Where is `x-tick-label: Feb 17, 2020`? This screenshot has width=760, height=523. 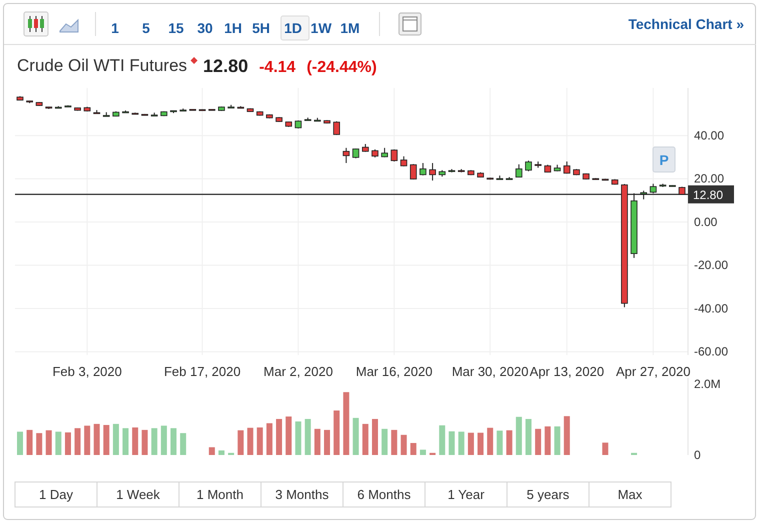
x-tick-label: Feb 17, 2020 is located at coordinates (202, 372).